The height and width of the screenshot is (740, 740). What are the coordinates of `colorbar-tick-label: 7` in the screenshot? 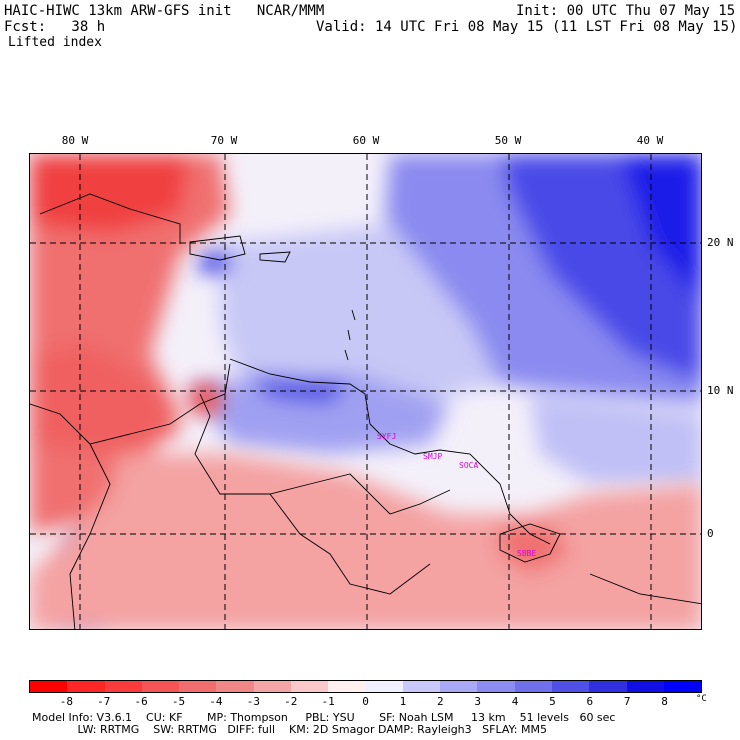 It's located at (627, 701).